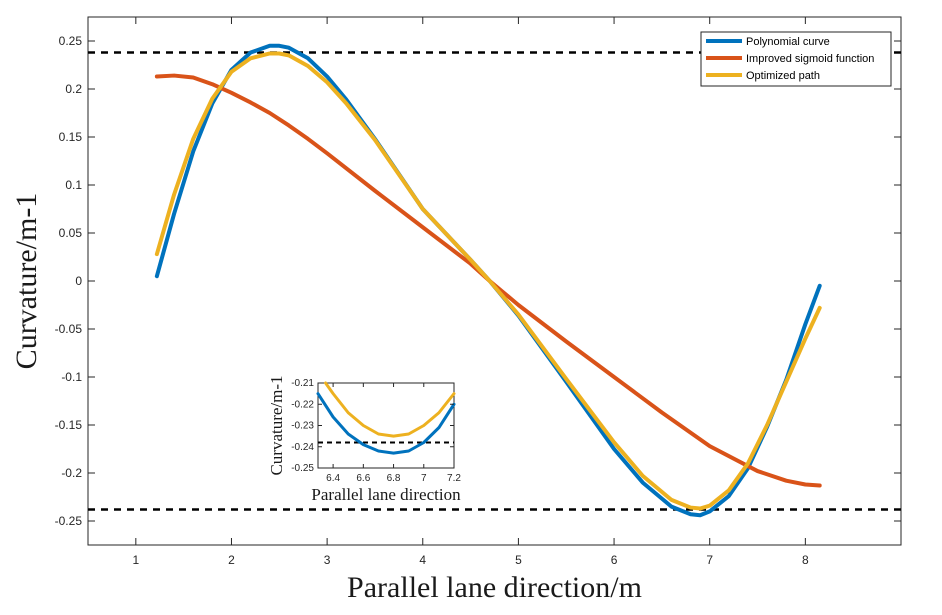 The width and height of the screenshot is (942, 615). What do you see at coordinates (494, 587) in the screenshot?
I see `main-x-axis-title: Parallel lane direction/m` at bounding box center [494, 587].